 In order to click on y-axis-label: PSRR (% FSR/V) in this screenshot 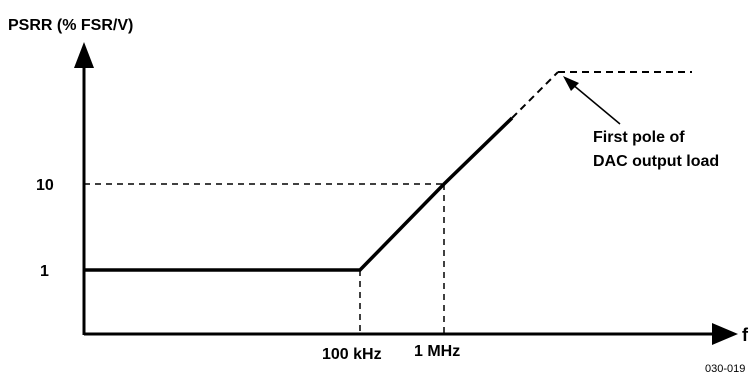, I will do `click(70, 25)`.